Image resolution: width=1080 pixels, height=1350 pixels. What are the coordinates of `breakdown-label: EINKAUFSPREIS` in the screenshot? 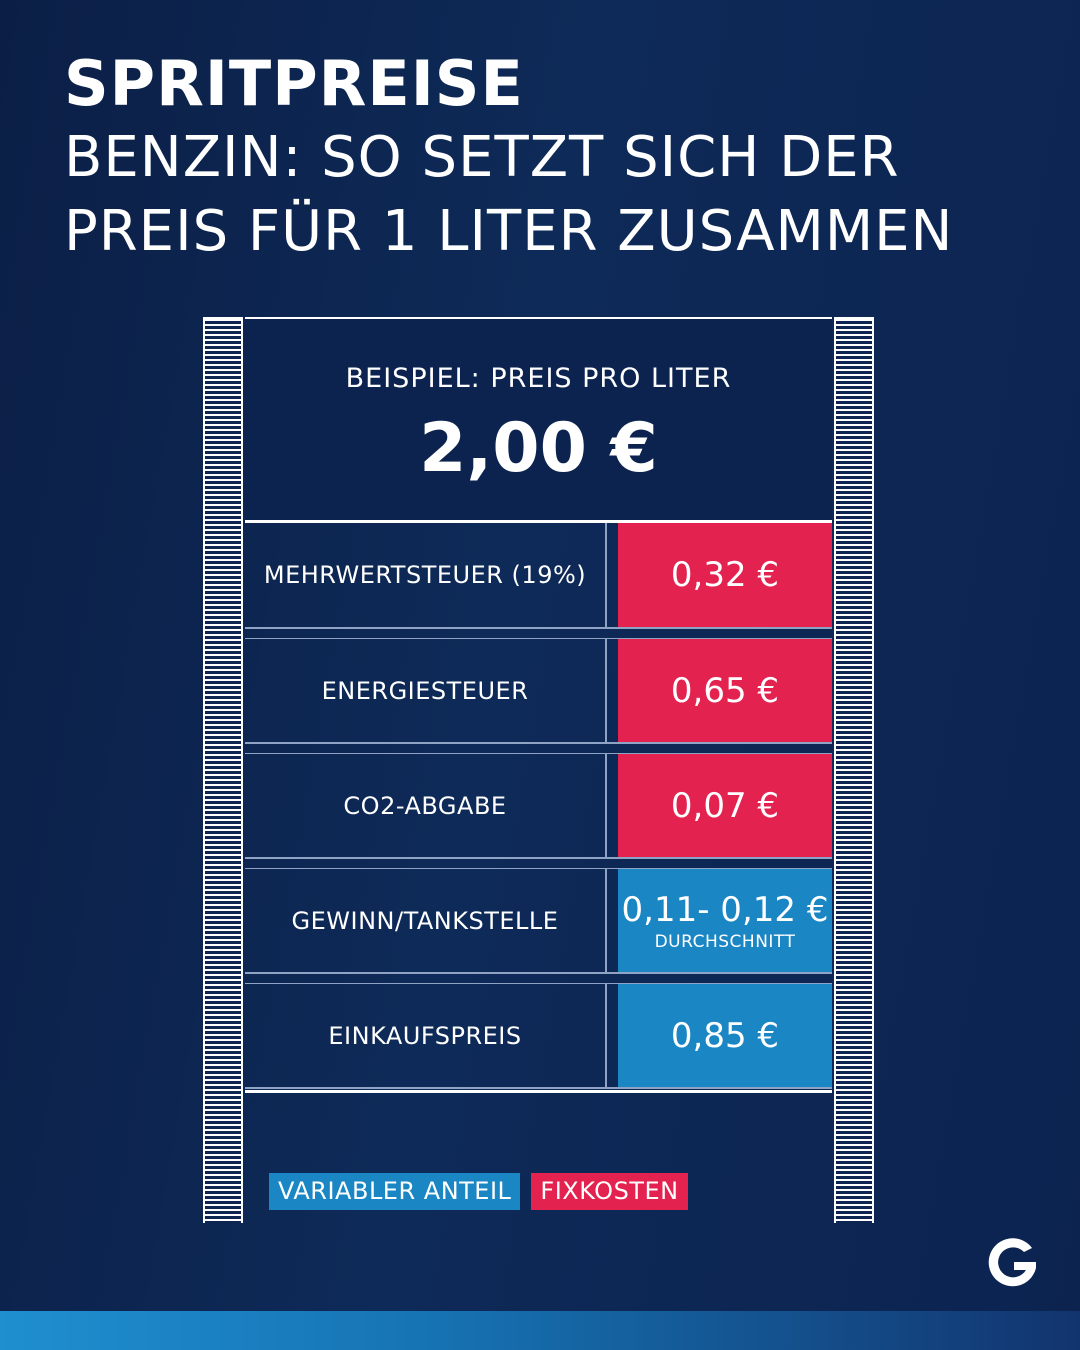 It's located at (426, 1035).